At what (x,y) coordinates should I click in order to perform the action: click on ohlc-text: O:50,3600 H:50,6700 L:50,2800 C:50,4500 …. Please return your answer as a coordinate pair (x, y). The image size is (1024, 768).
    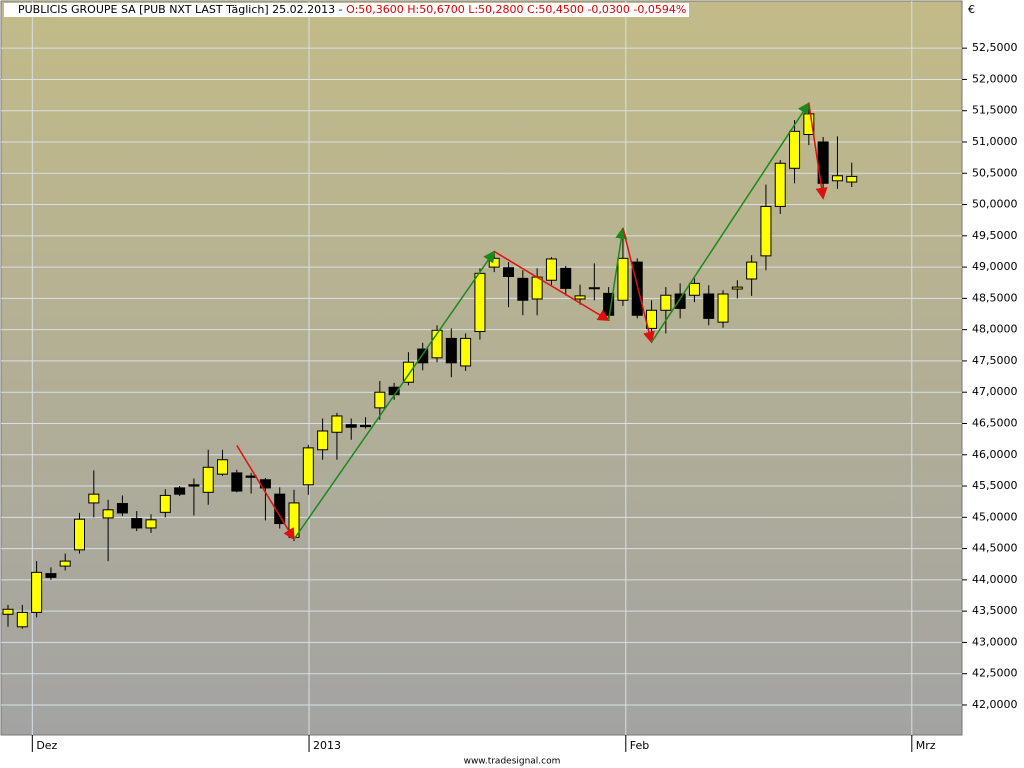
    Looking at the image, I should click on (516, 9).